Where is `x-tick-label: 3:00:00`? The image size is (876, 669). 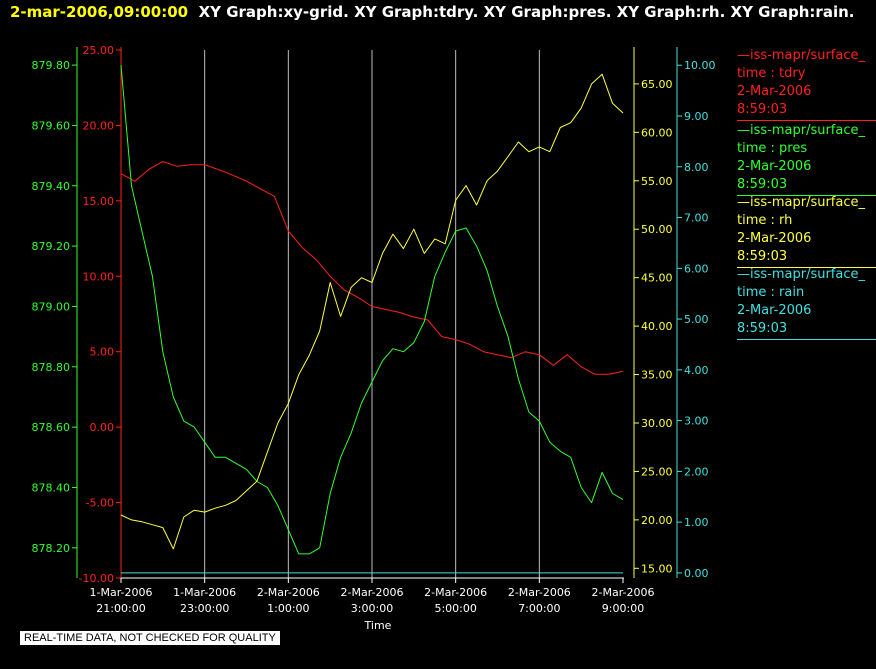
x-tick-label: 3:00:00 is located at coordinates (372, 608).